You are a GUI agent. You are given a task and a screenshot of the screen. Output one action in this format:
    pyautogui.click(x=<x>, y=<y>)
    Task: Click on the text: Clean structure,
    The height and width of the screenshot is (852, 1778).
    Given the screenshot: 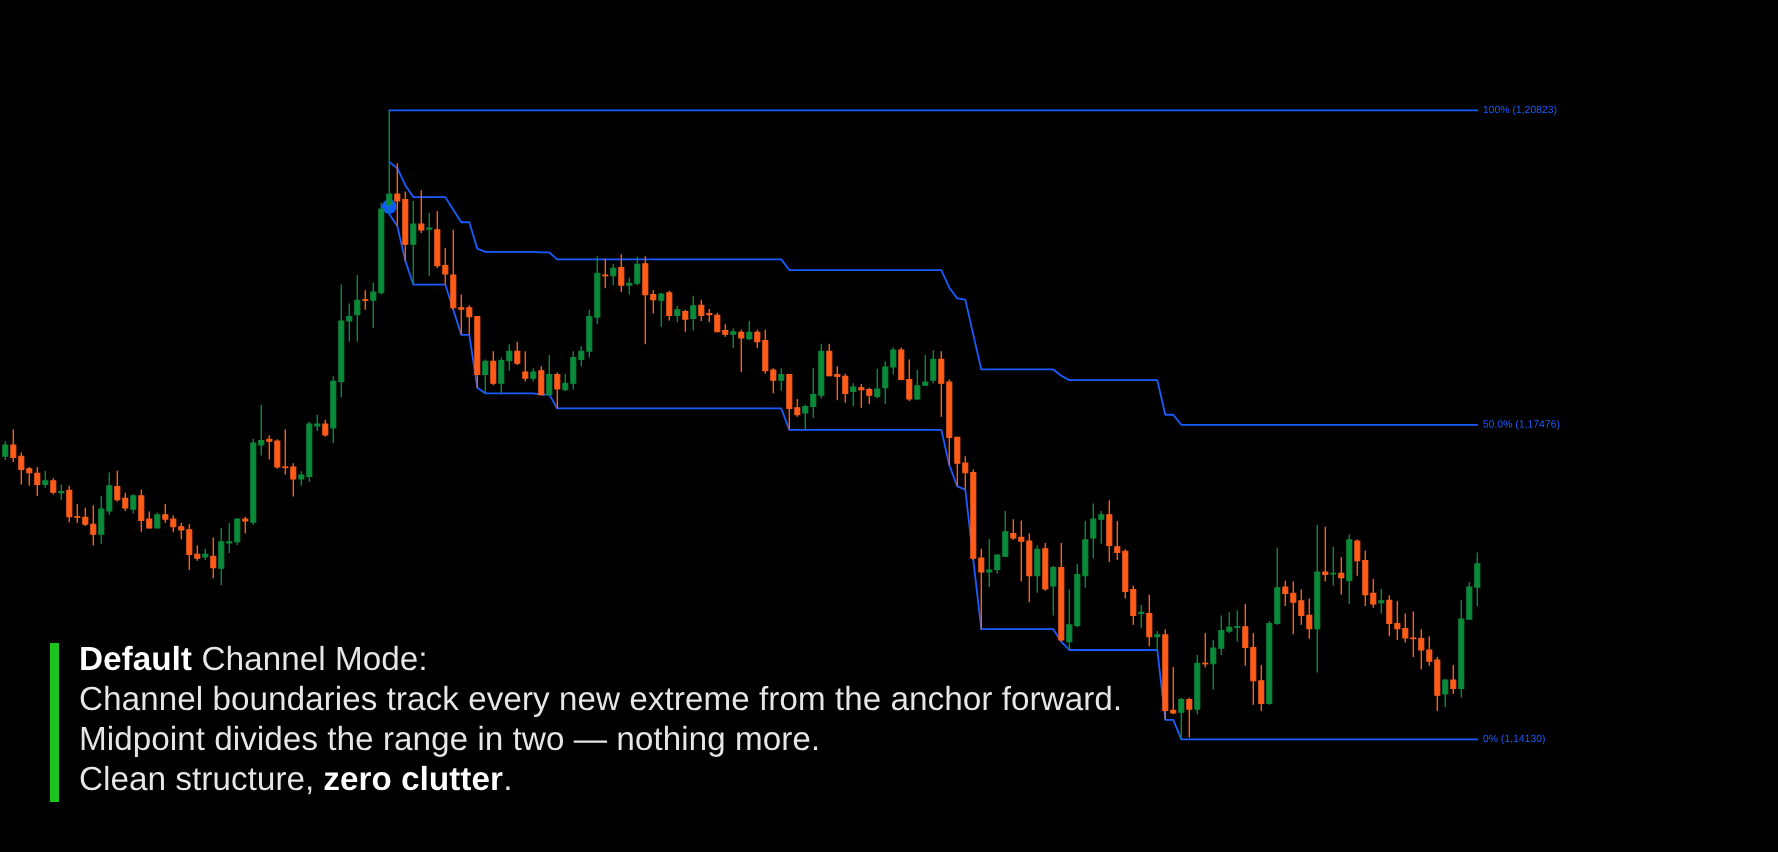 What is the action you would take?
    pyautogui.click(x=196, y=780)
    